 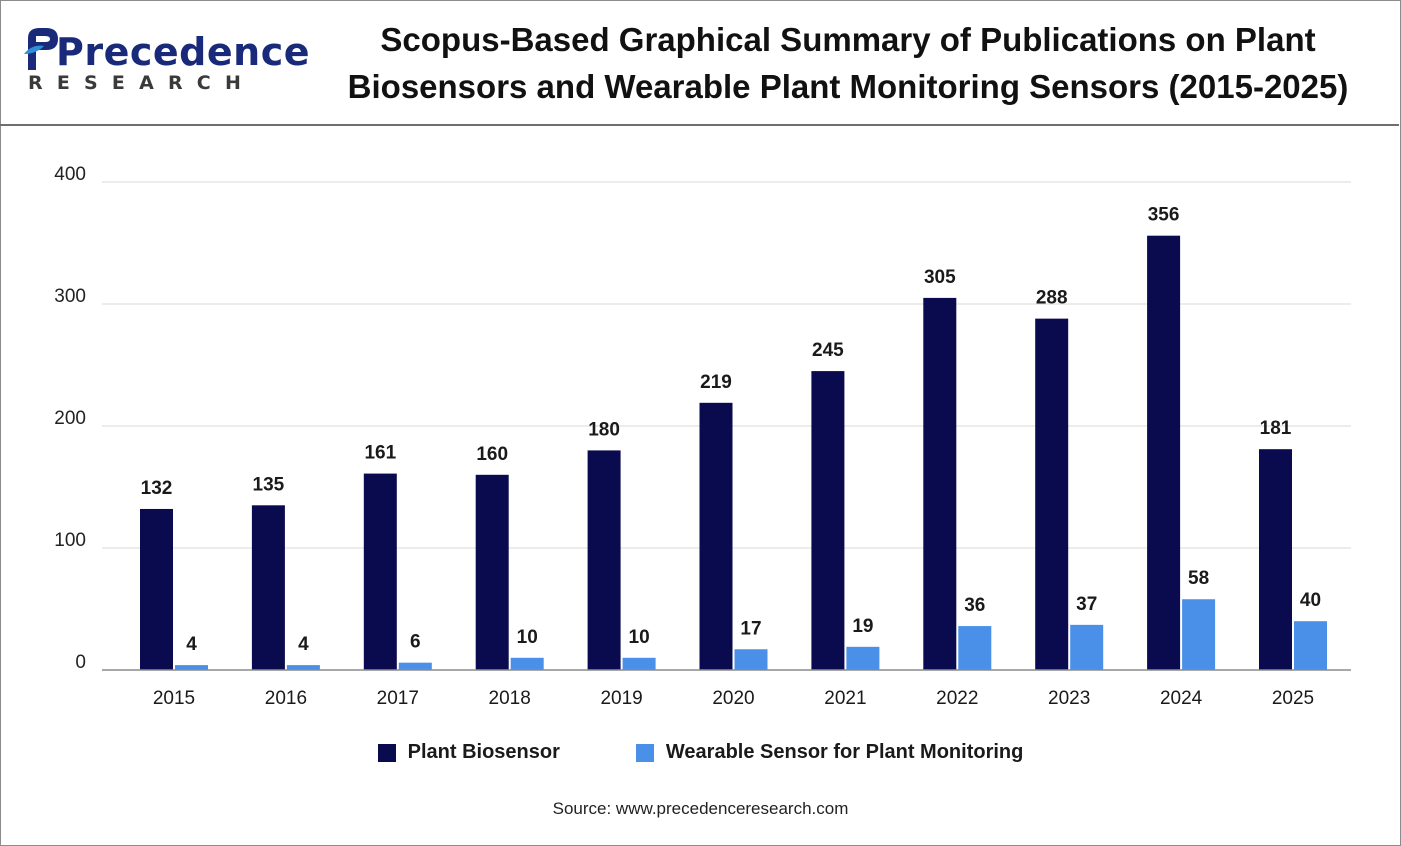 What do you see at coordinates (70, 174) in the screenshot?
I see `y-tick-label: 400` at bounding box center [70, 174].